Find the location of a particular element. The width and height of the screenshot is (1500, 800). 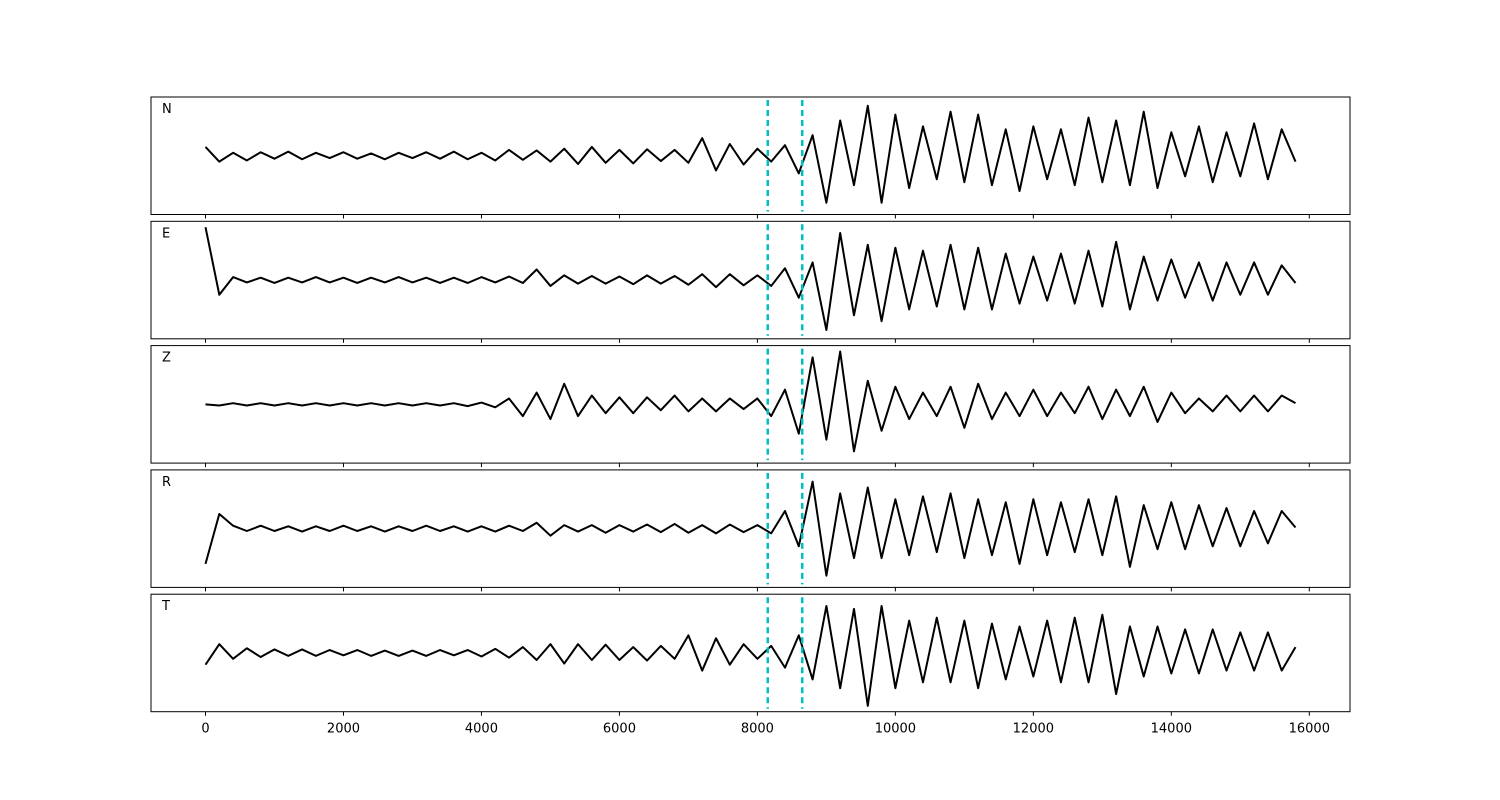

x-tick-label: 2000 is located at coordinates (343, 729).